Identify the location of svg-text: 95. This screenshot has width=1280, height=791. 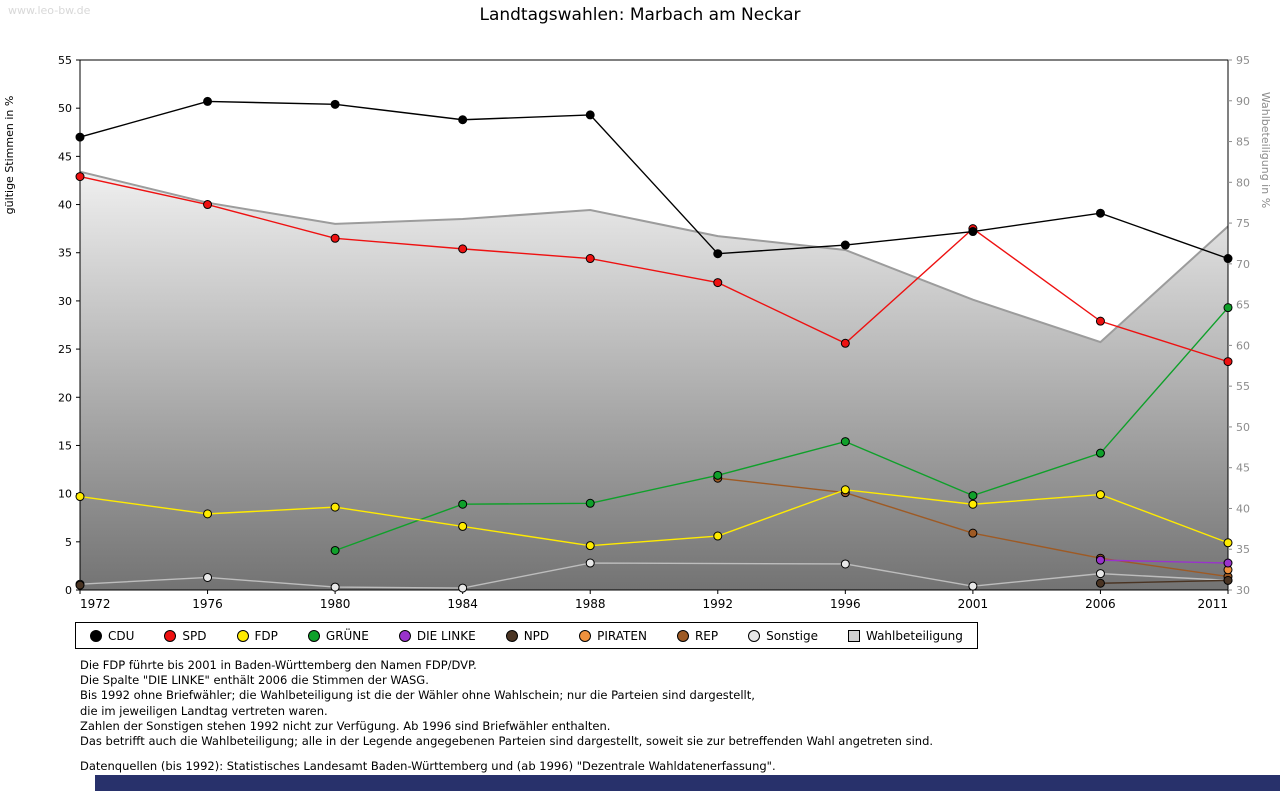
(1243, 60).